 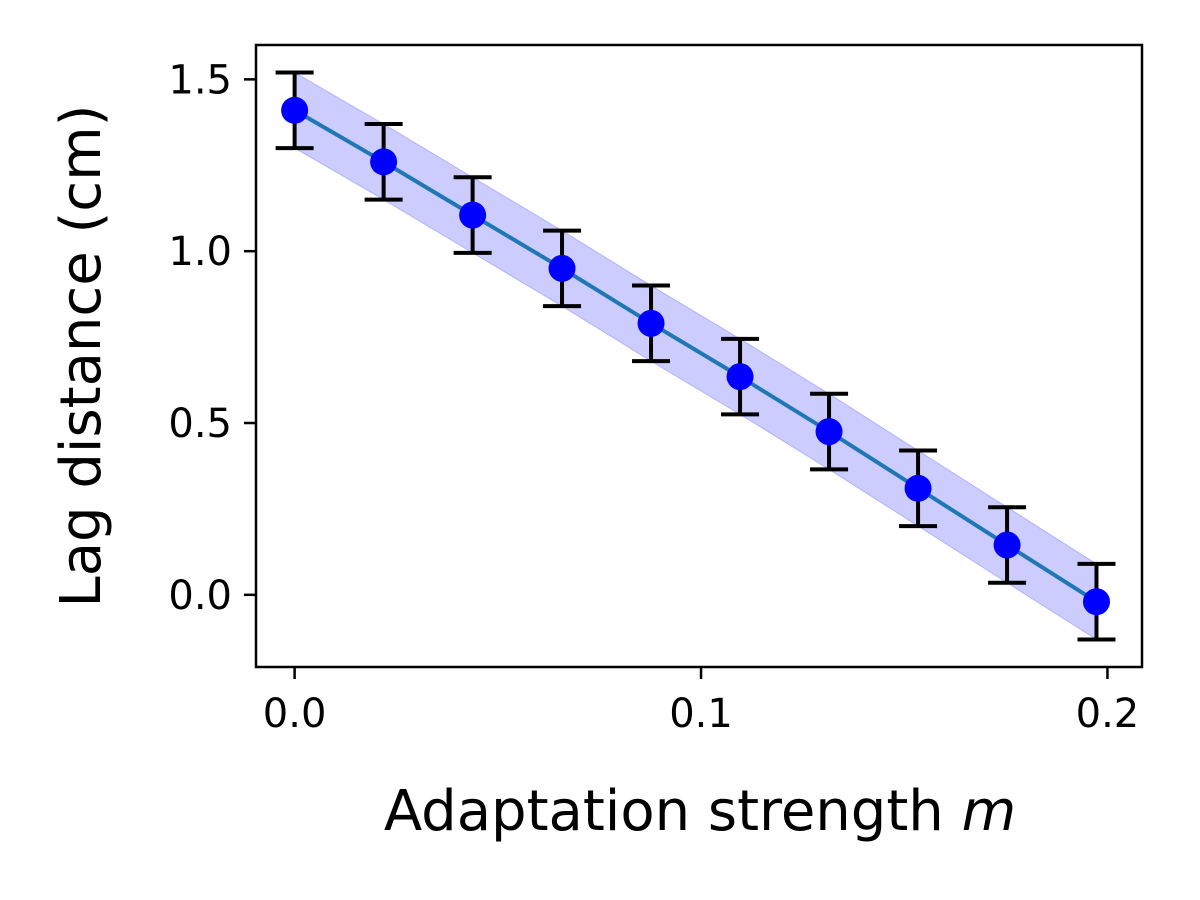 I want to click on x-axis-label: Adaptation strength m, so click(x=700, y=811).